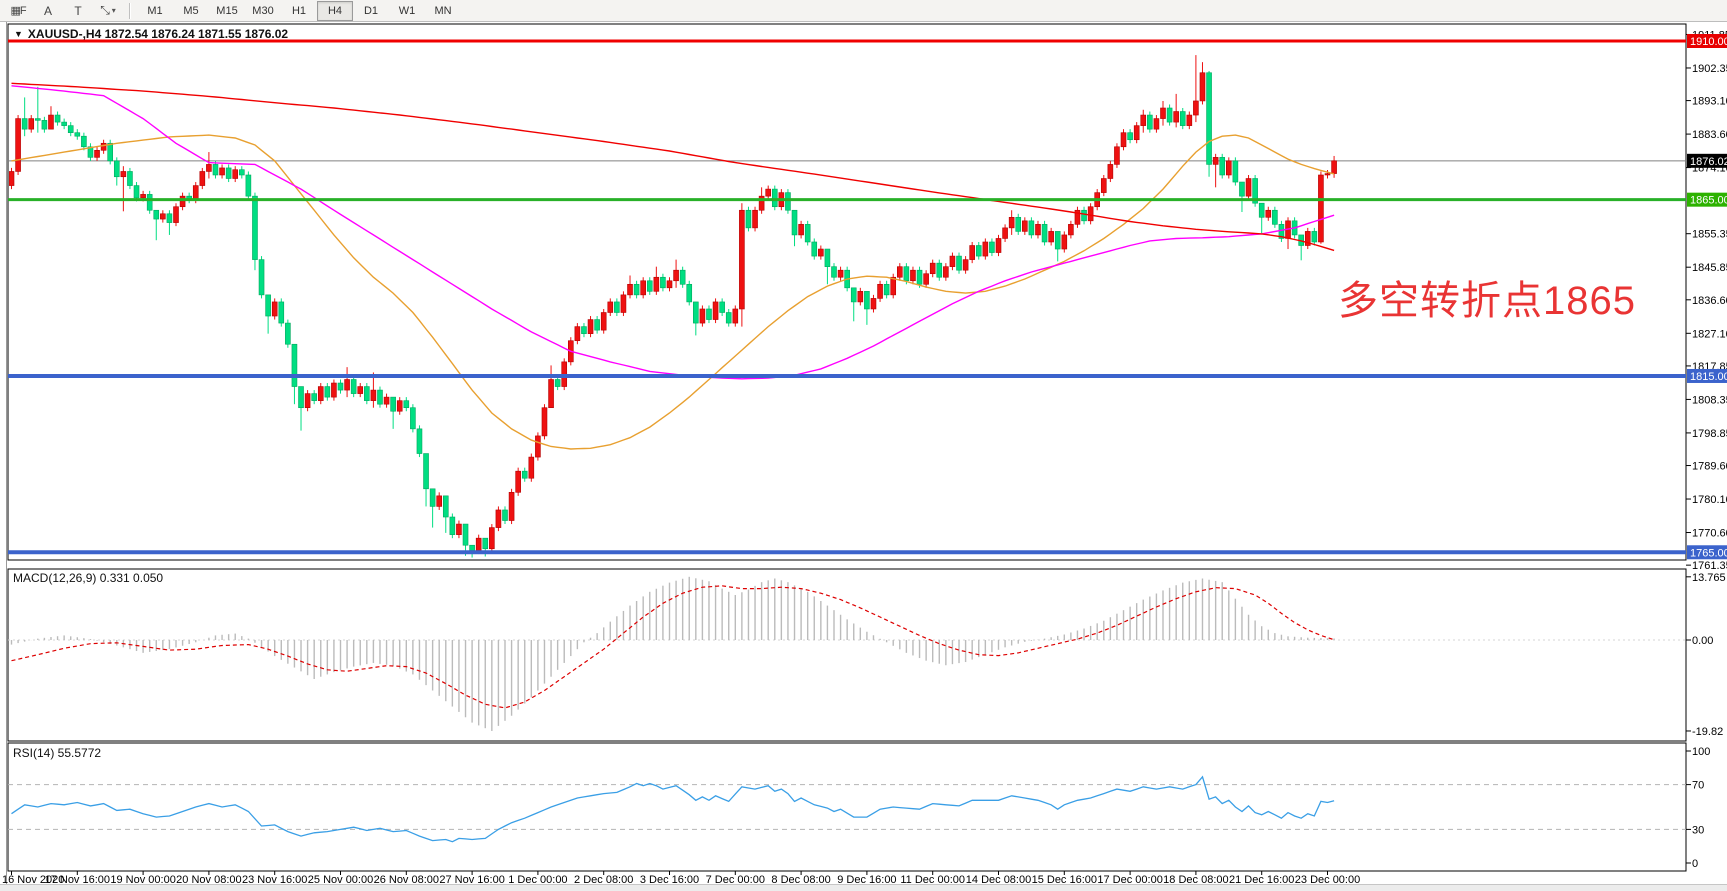 The height and width of the screenshot is (891, 1727). I want to click on svg-text: 1855.35, so click(1709, 235).